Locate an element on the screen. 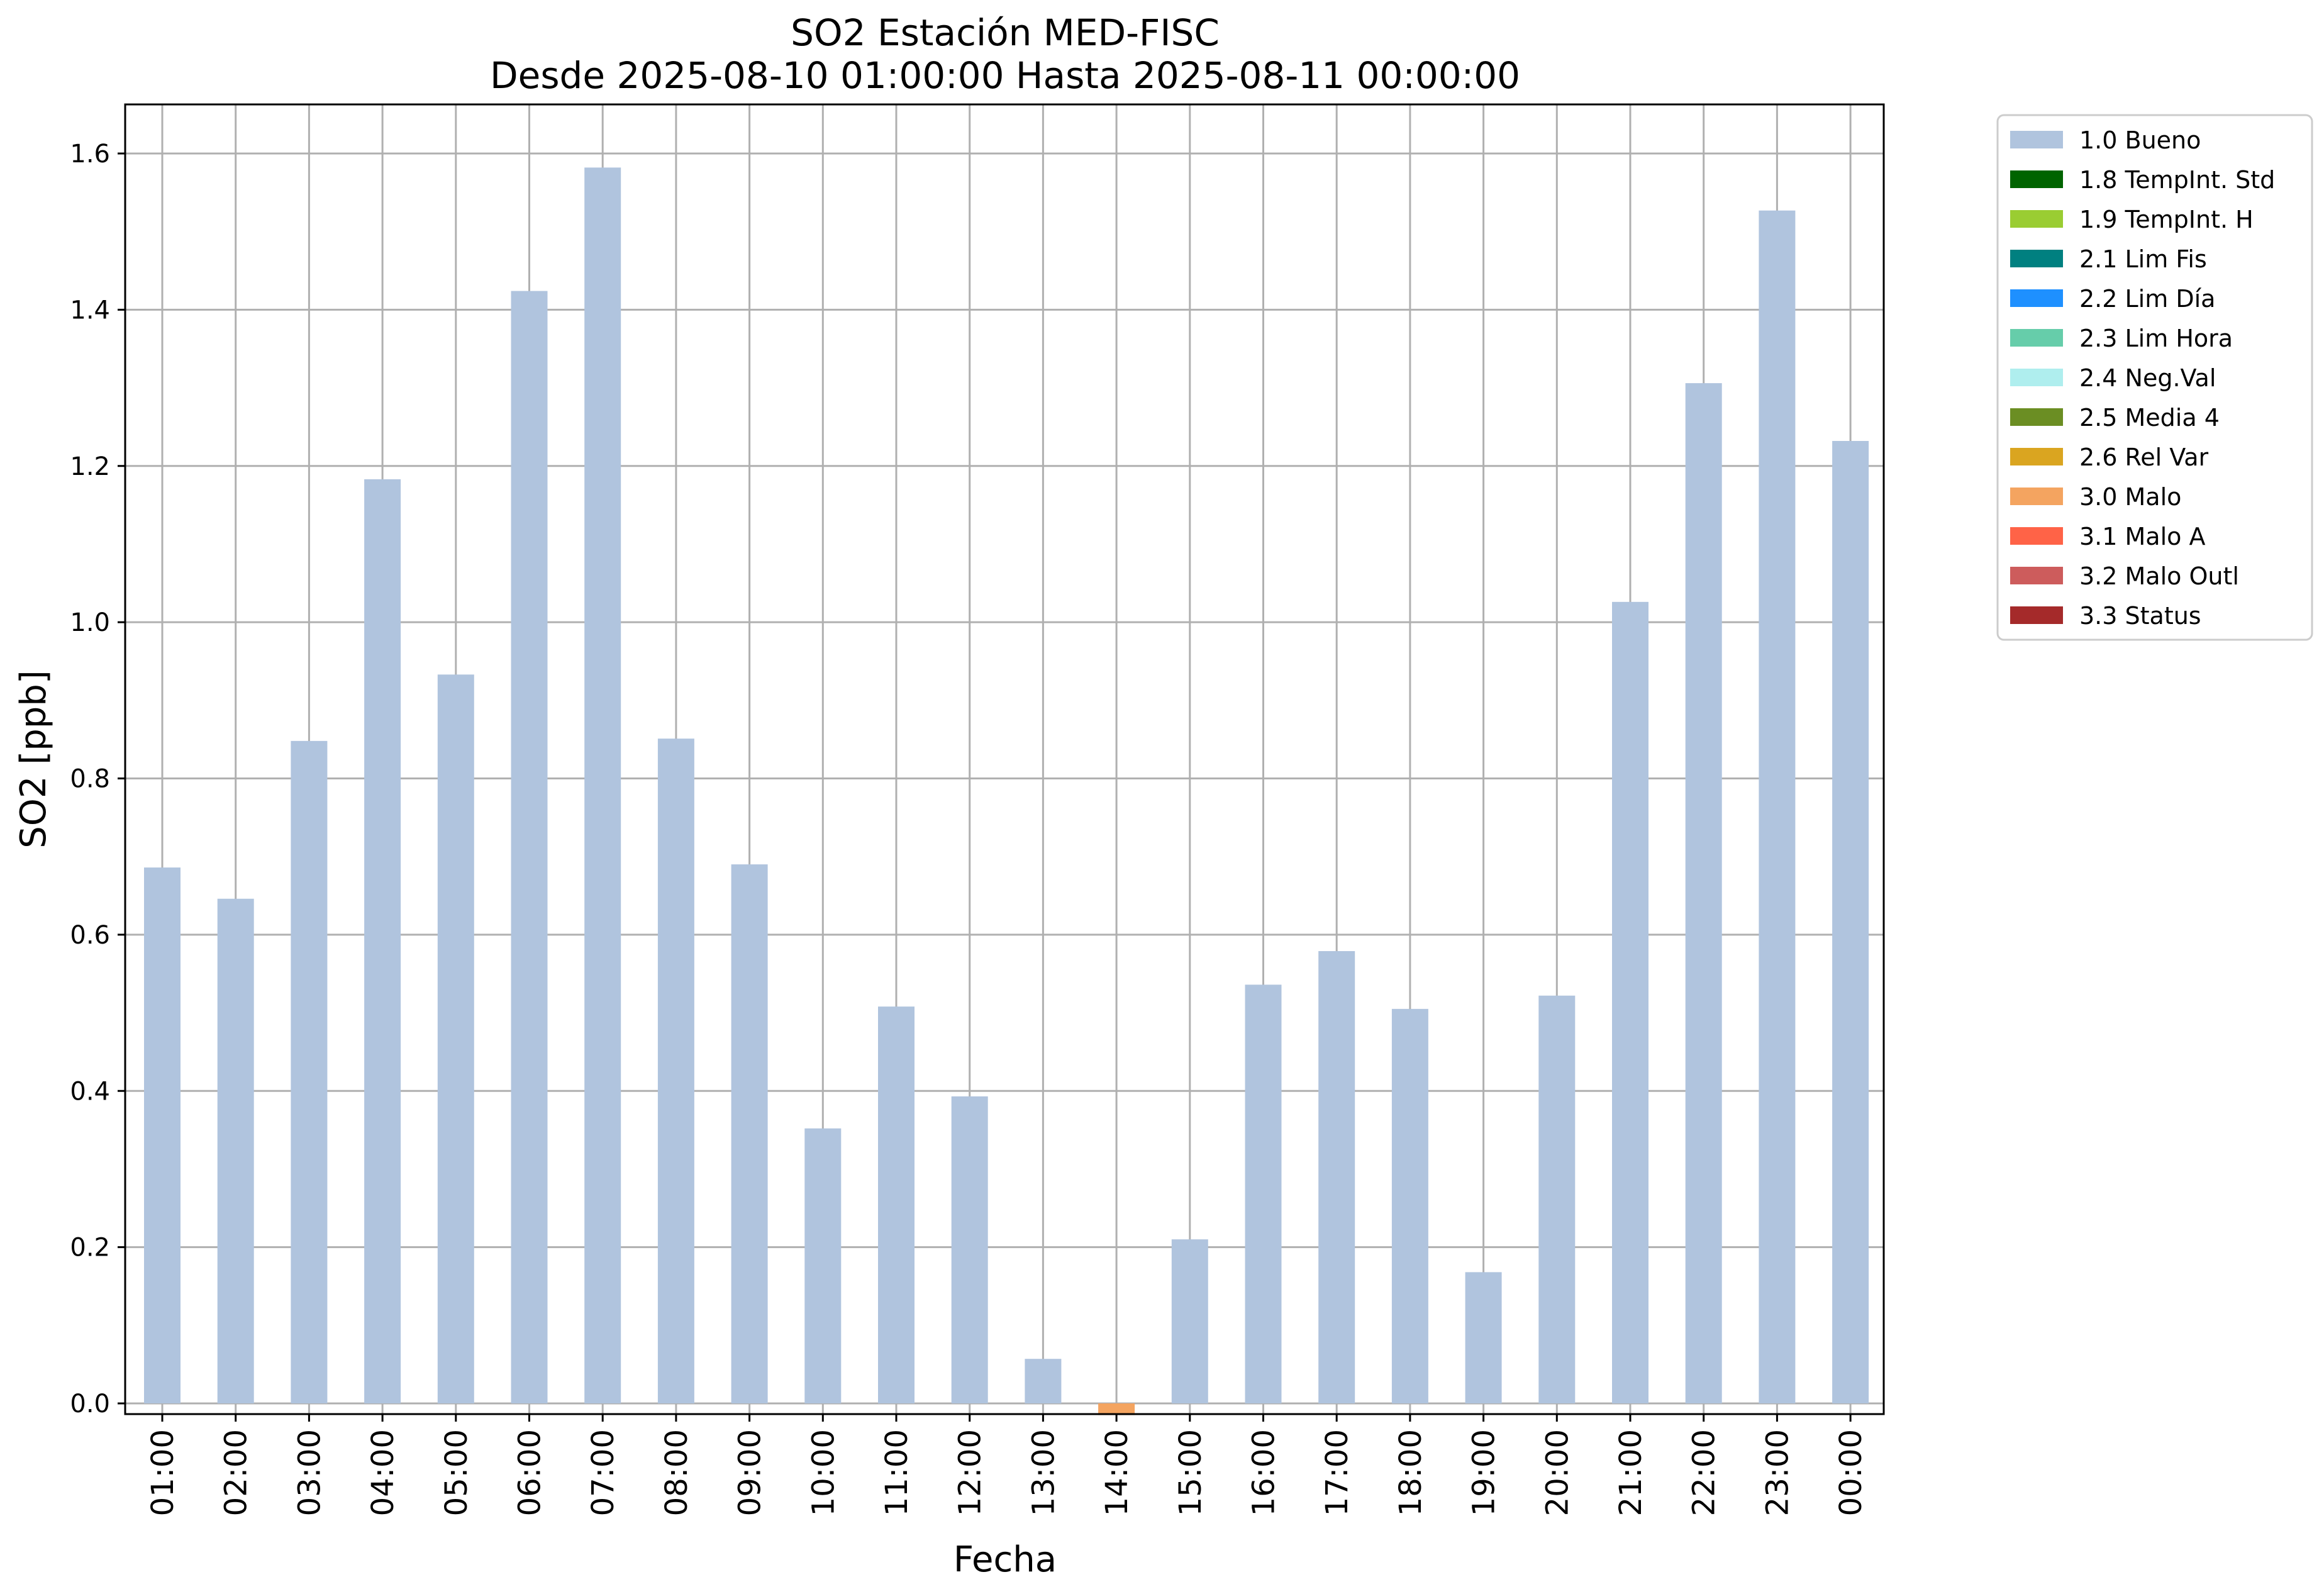 The width and height of the screenshot is (2324, 1594). y-axis-label: SO2 [ppb] is located at coordinates (33, 759).